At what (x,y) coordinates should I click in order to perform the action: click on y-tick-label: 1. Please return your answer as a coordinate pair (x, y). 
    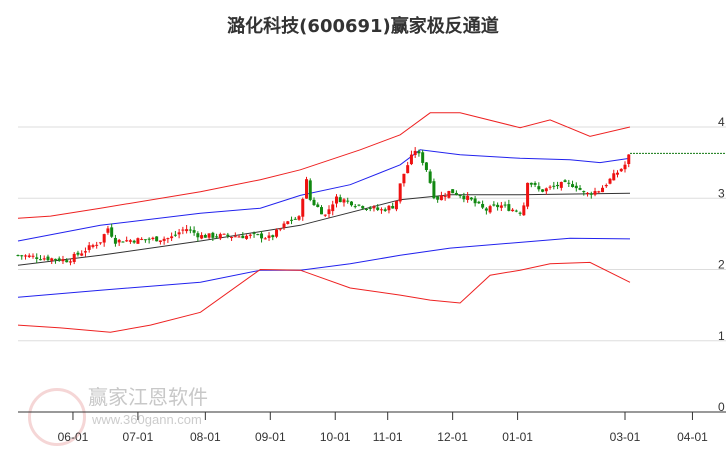
    Looking at the image, I should click on (721, 336).